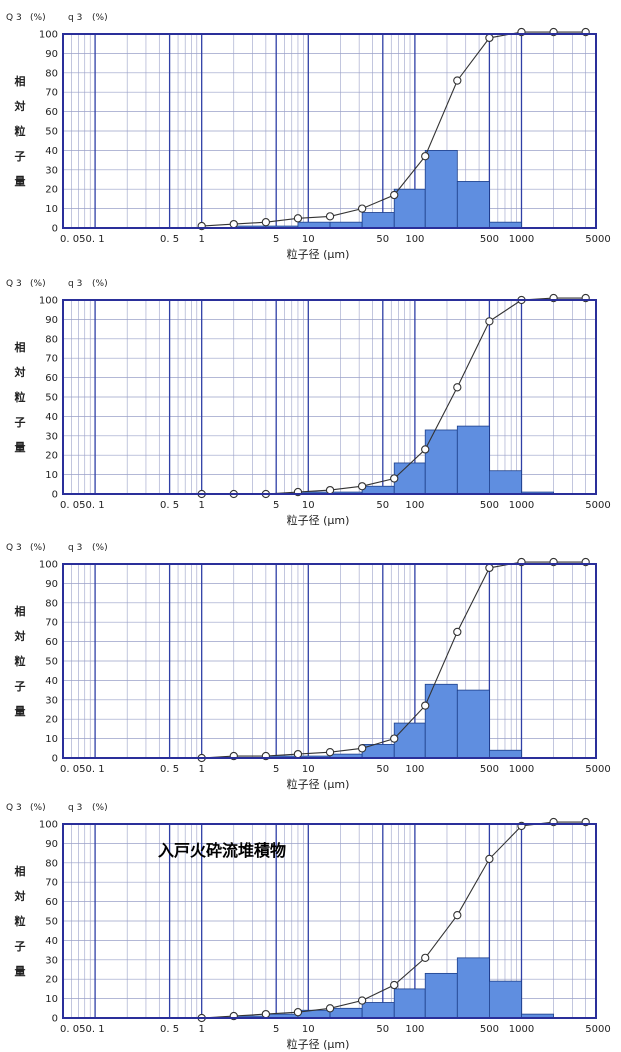 The height and width of the screenshot is (1052, 621). I want to click on y-tick-label: 90, so click(51, 54).